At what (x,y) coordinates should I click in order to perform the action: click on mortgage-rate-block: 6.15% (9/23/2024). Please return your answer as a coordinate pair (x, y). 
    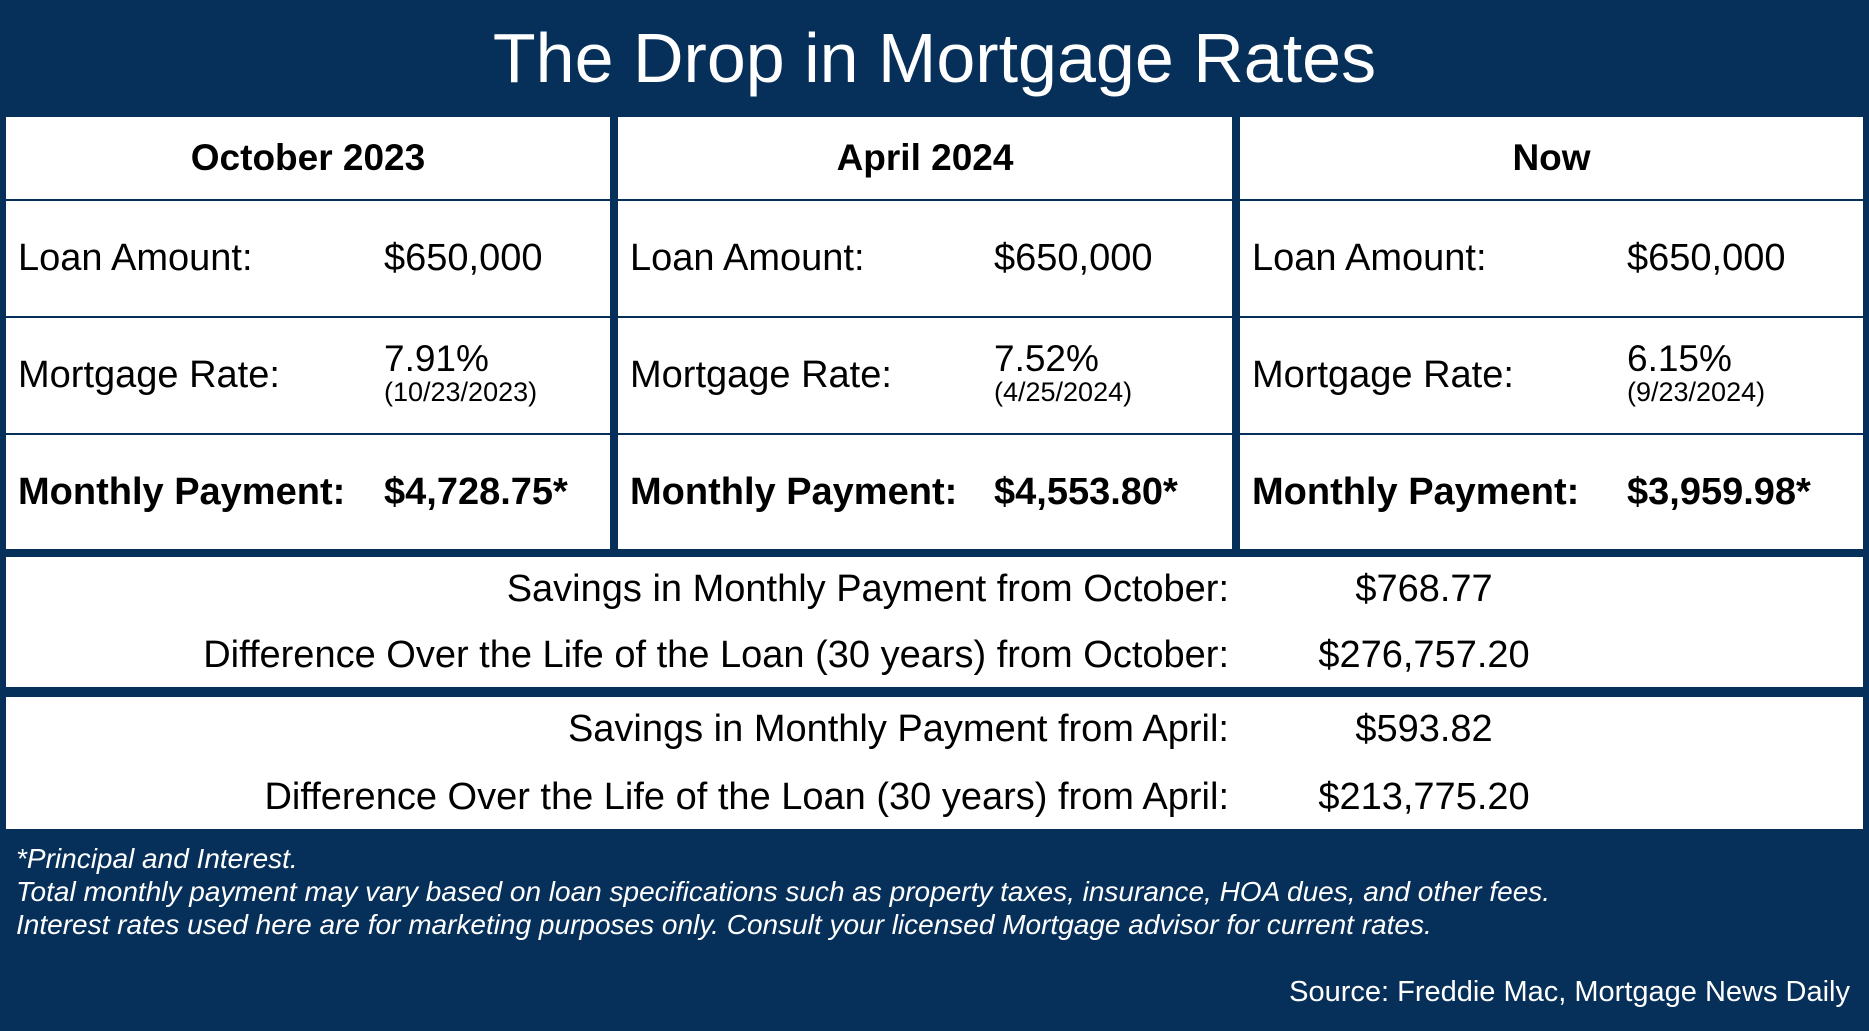
    Looking at the image, I should click on (1696, 373).